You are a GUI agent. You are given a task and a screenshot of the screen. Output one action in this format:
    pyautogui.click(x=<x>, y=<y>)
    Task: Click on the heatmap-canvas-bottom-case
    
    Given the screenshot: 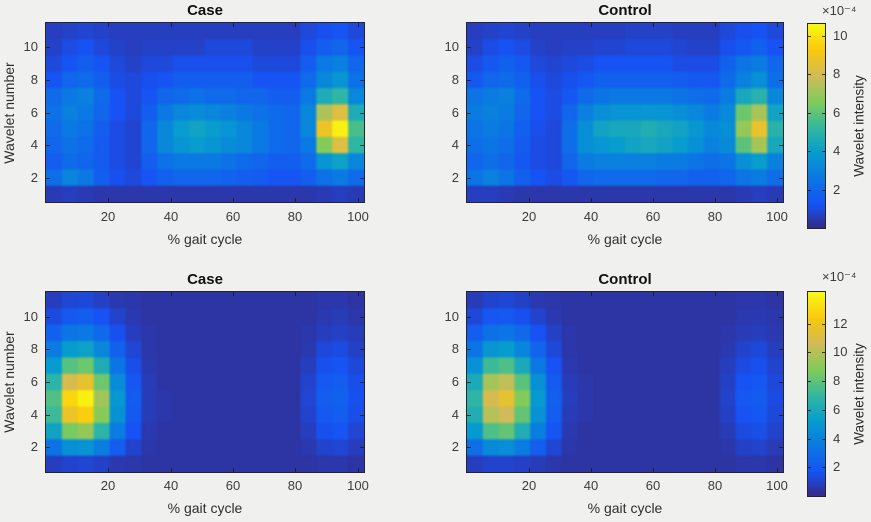 What is the action you would take?
    pyautogui.click(x=205, y=382)
    